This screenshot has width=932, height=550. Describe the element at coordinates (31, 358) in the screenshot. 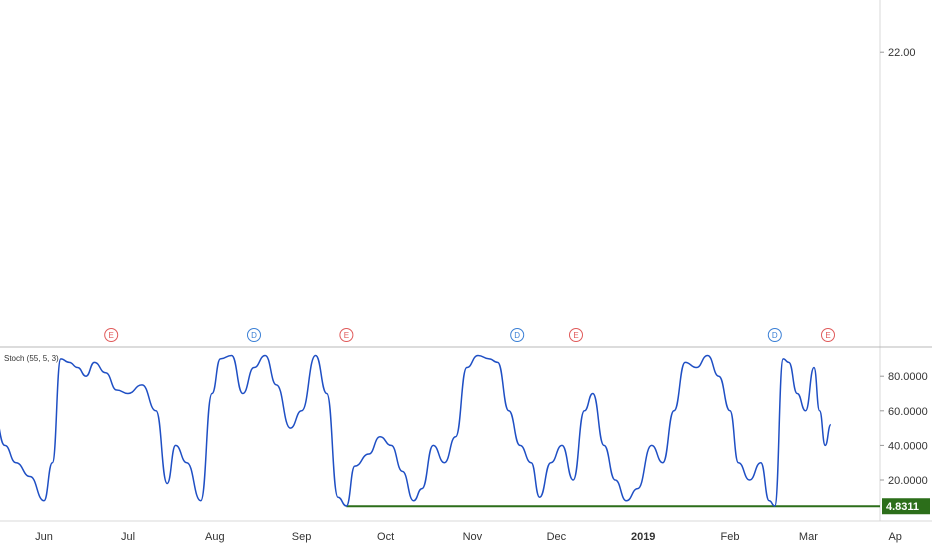

I see `stoch-title: Stoch (55, 5, 3)` at that location.